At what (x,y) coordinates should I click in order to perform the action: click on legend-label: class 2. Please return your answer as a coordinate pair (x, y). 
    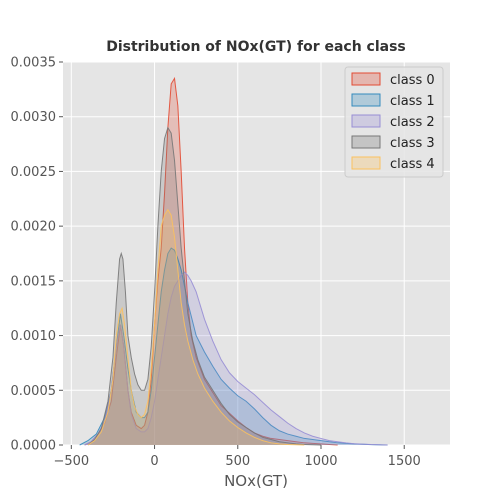
    Looking at the image, I should click on (412, 122).